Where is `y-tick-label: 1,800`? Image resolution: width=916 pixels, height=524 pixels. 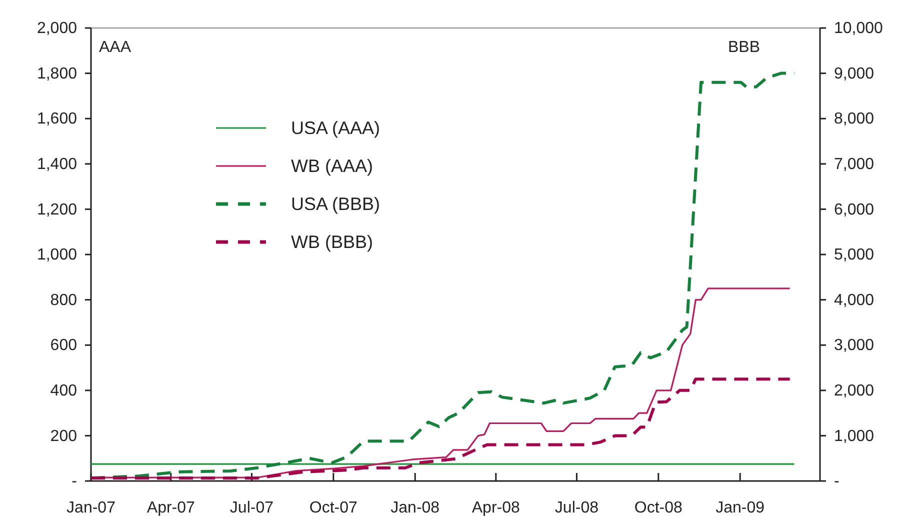
y-tick-label: 1,800 is located at coordinates (57, 73).